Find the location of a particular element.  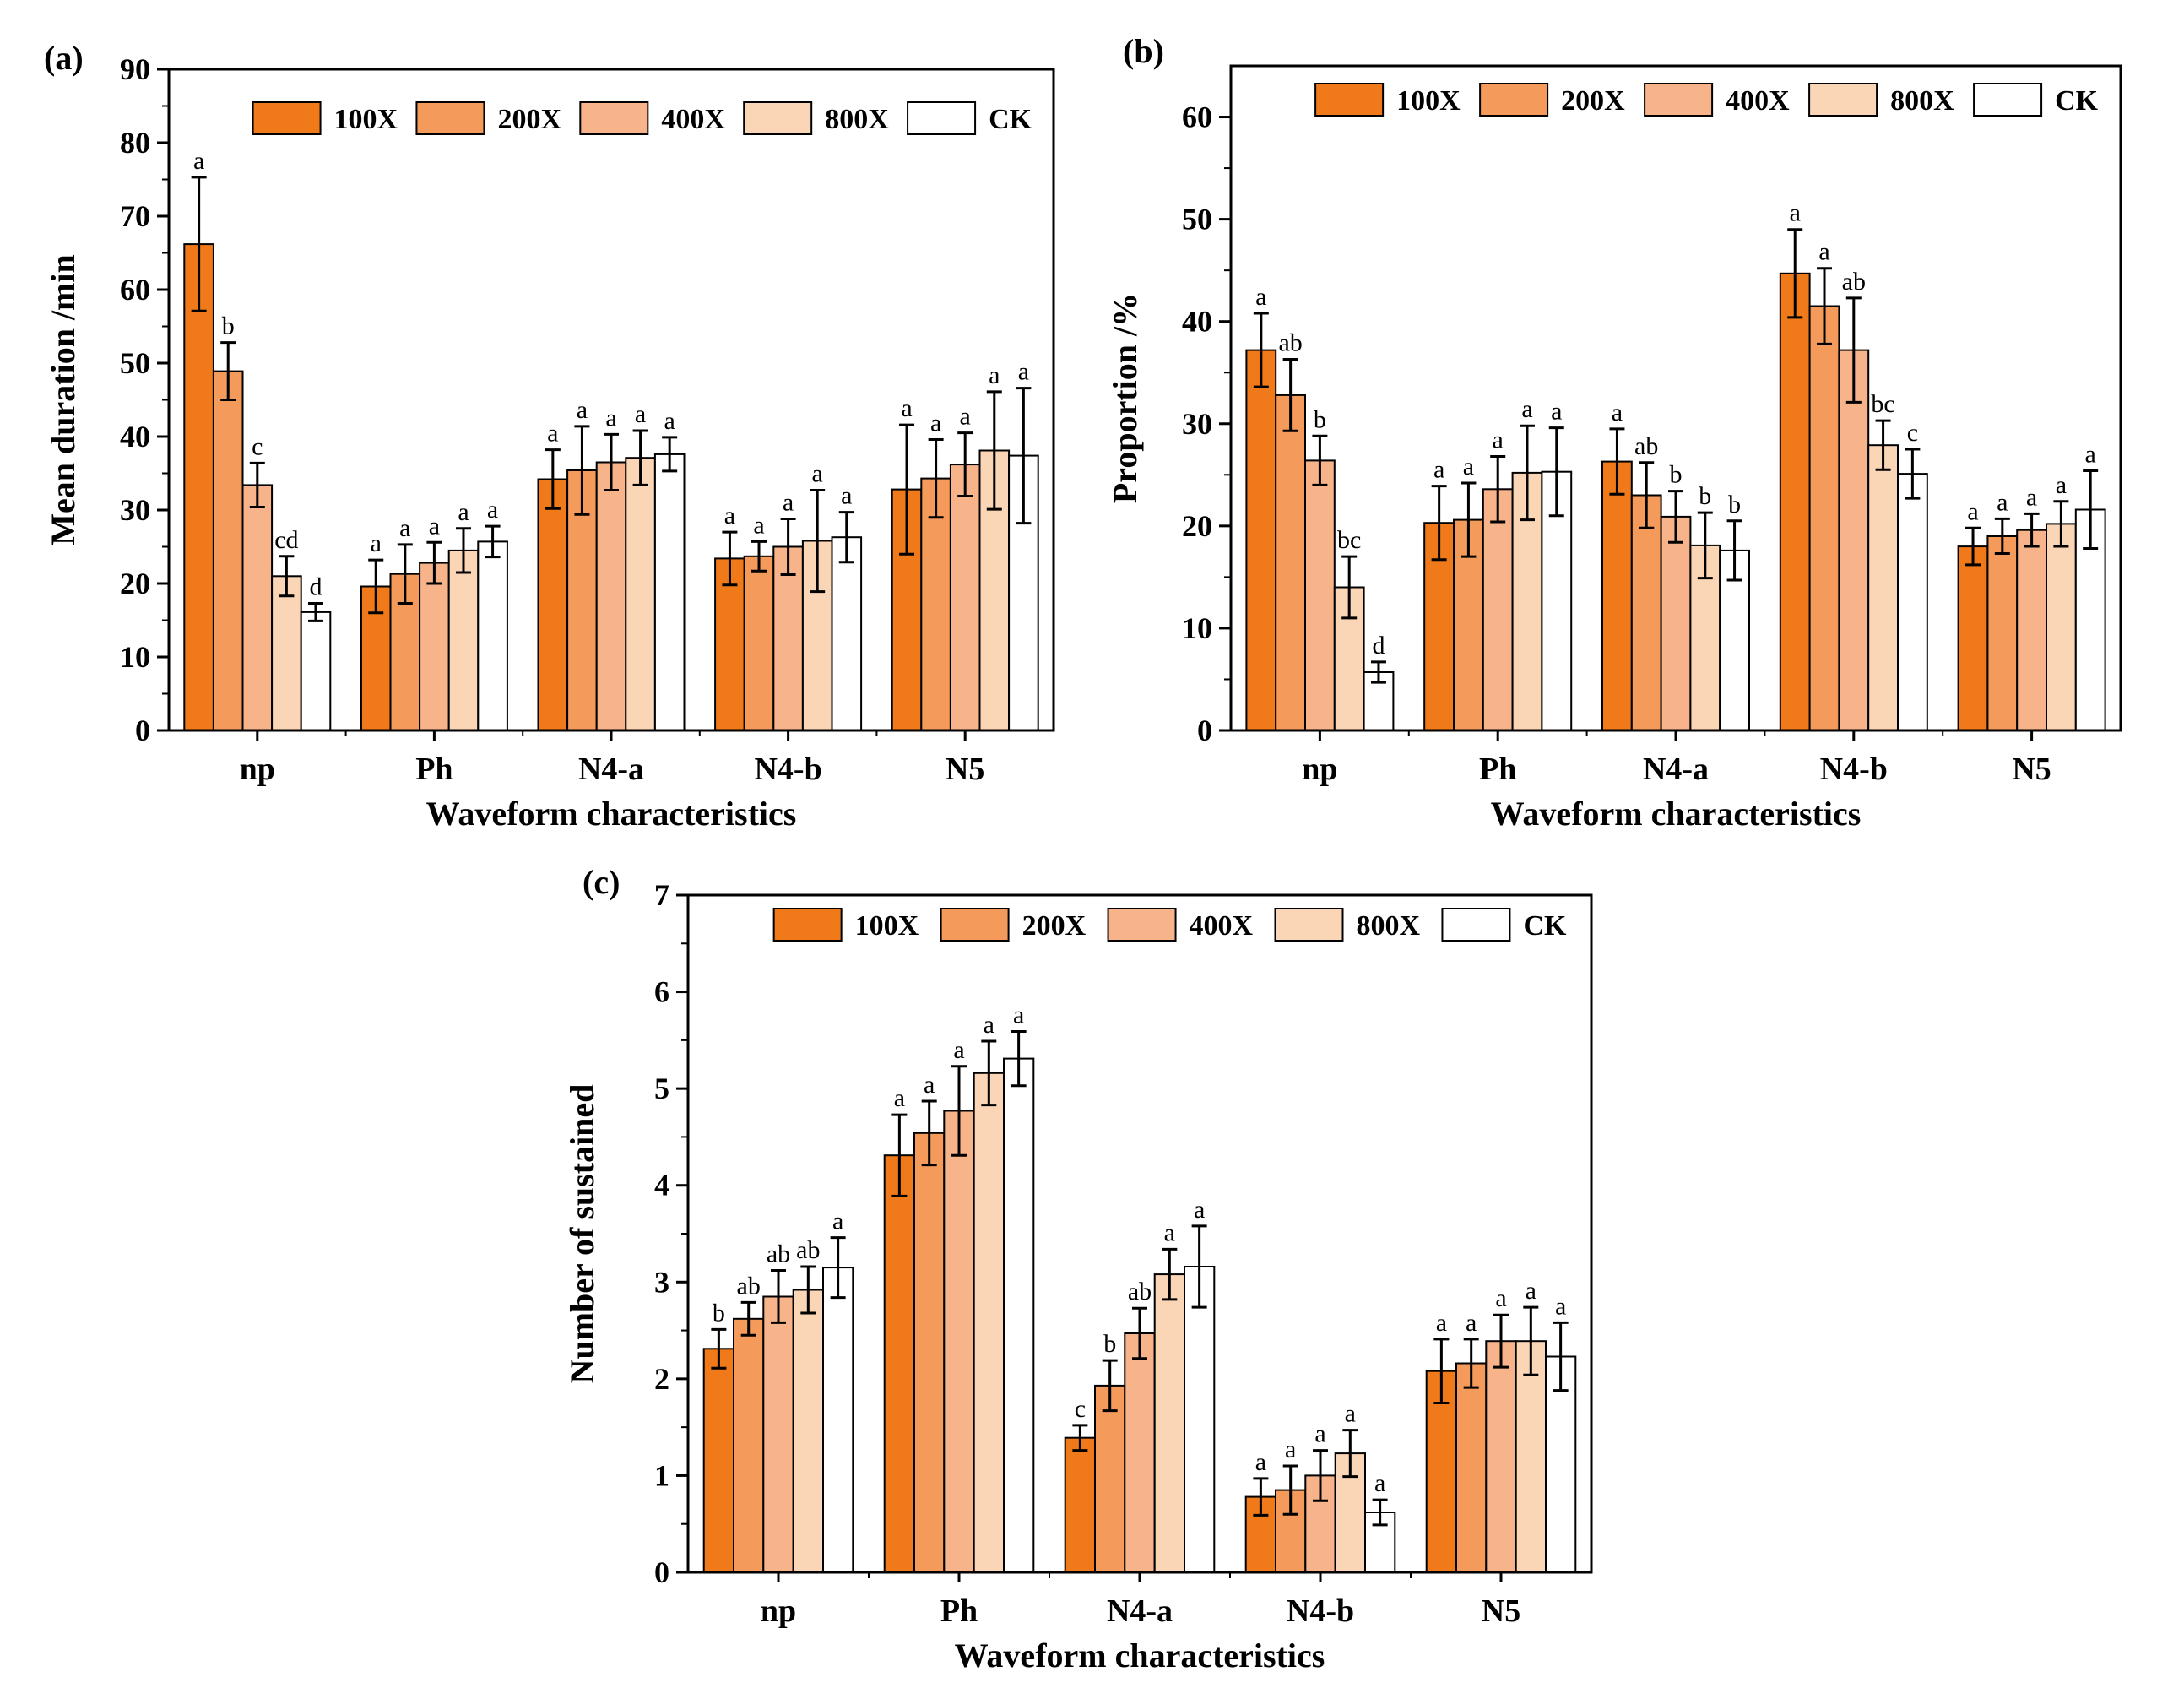

y-tick-label: 5 is located at coordinates (661, 1089).